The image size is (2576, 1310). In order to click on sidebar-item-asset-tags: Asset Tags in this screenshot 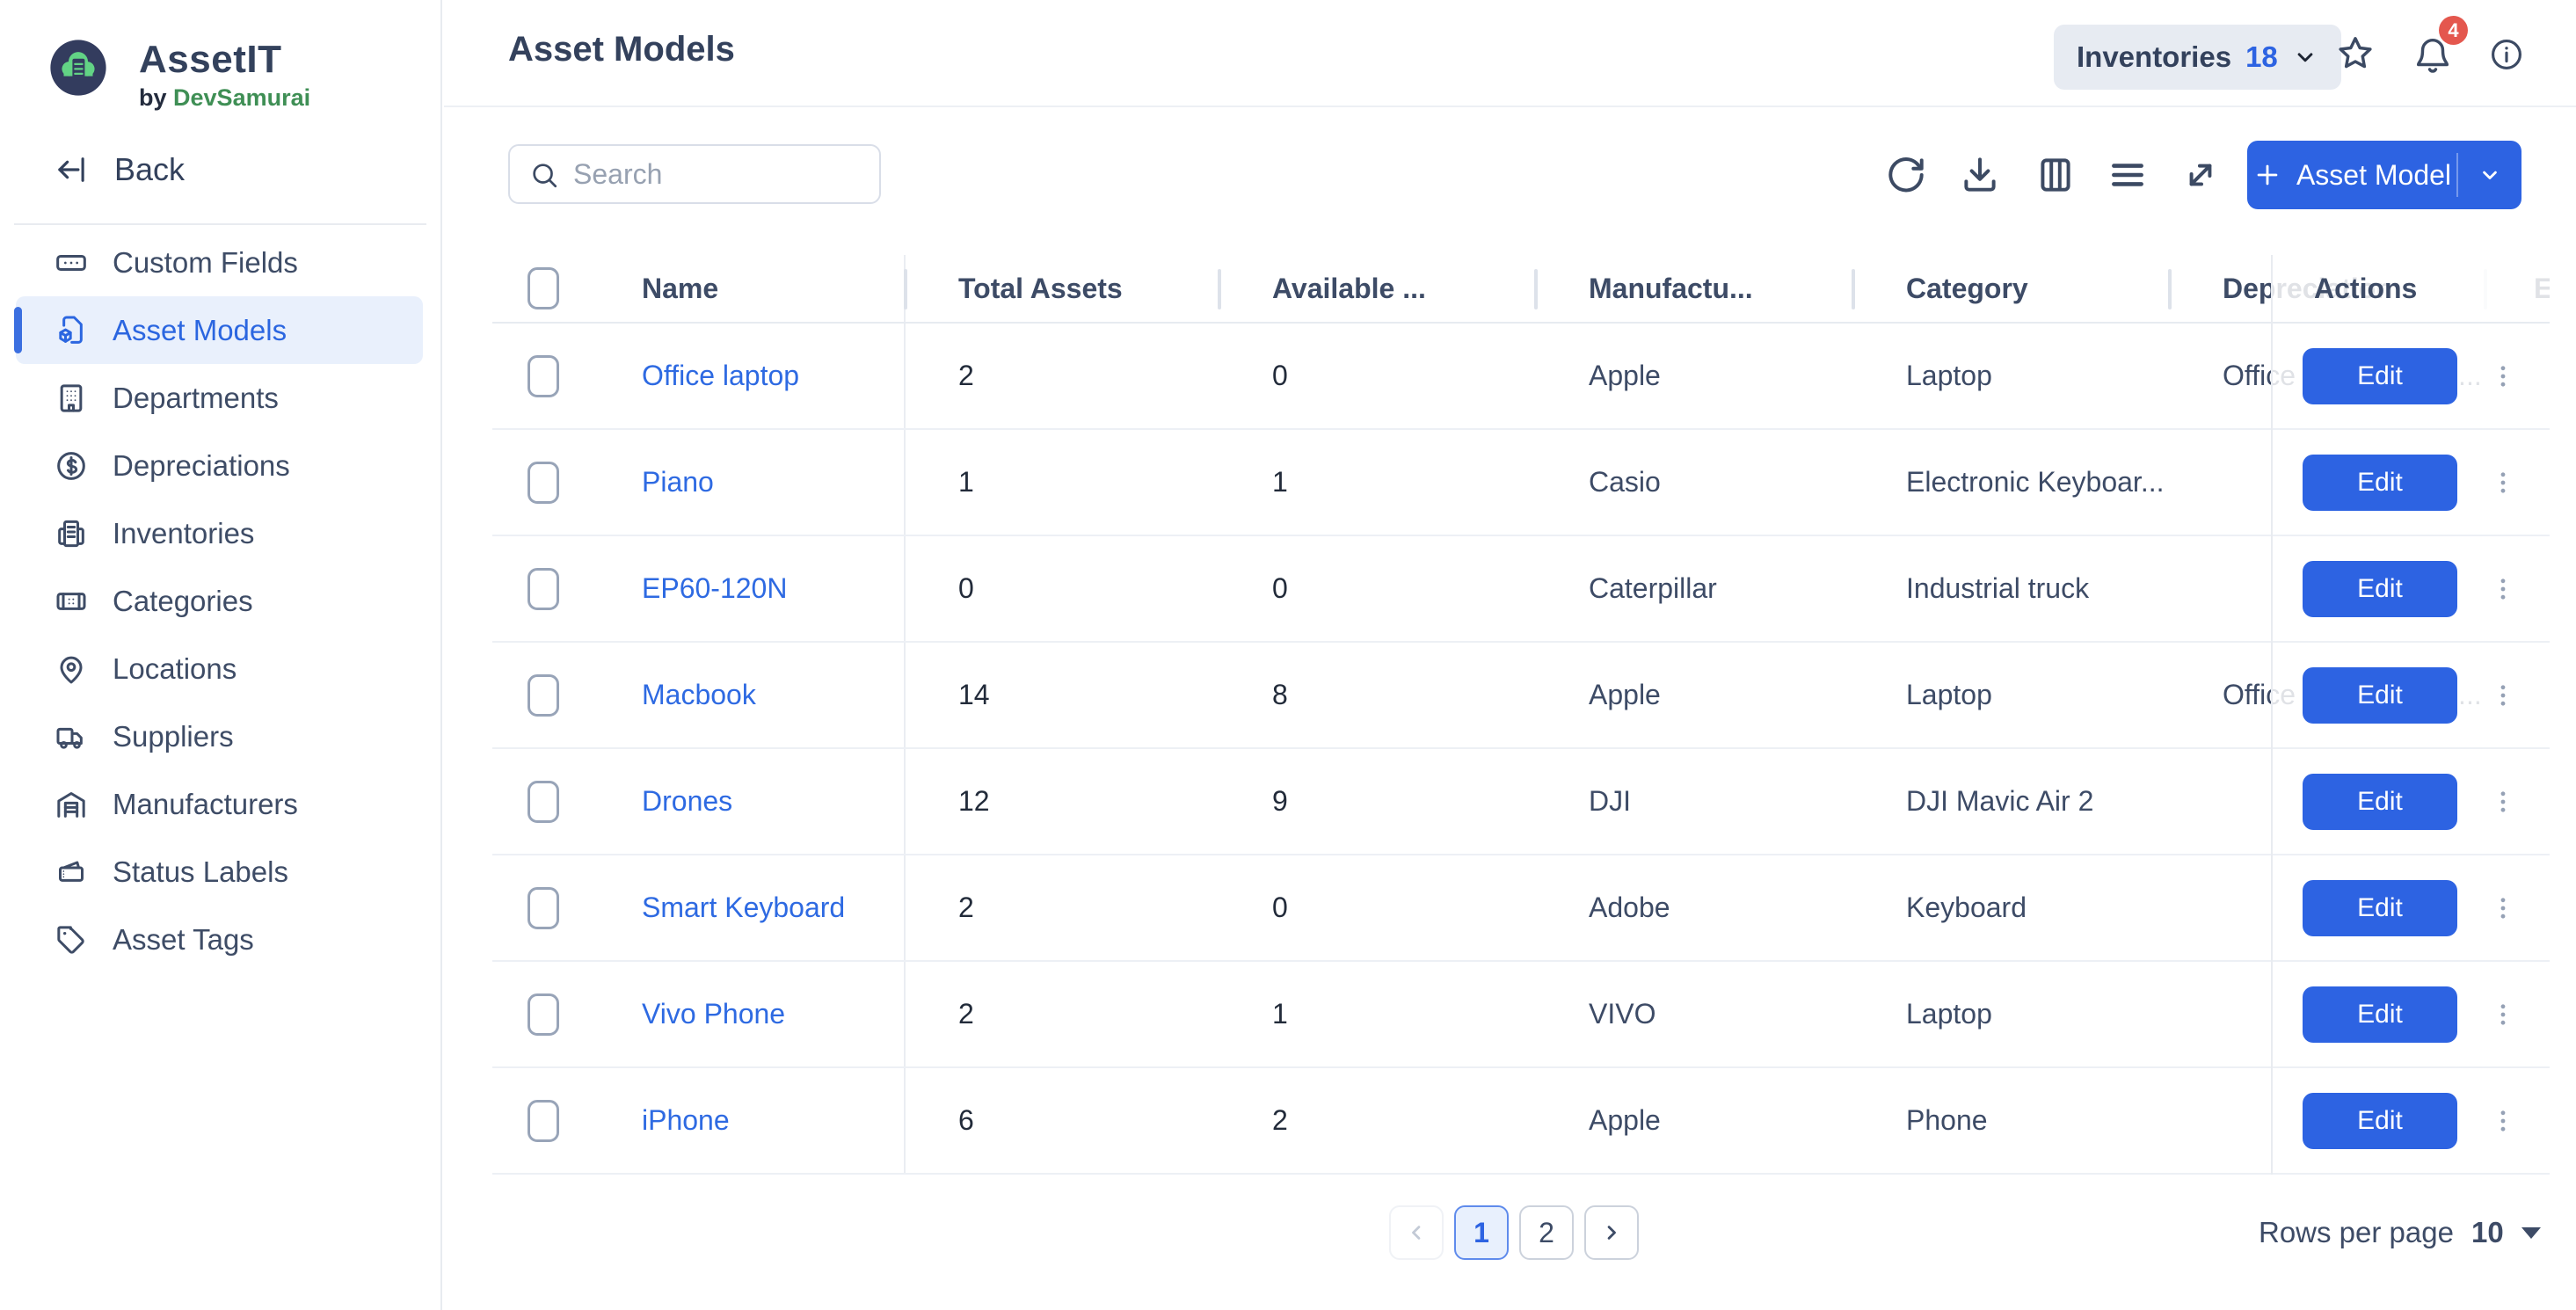, I will do `click(219, 939)`.